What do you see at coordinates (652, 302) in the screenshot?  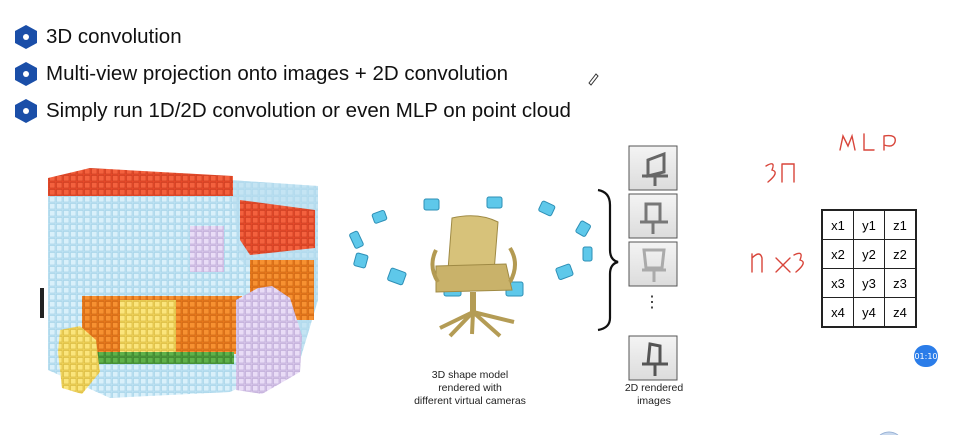 I see `ellipsis-vertical: ⋮` at bounding box center [652, 302].